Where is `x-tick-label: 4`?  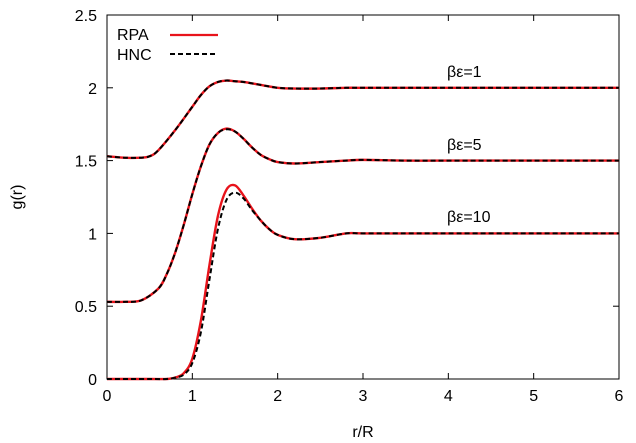
x-tick-label: 4 is located at coordinates (448, 396).